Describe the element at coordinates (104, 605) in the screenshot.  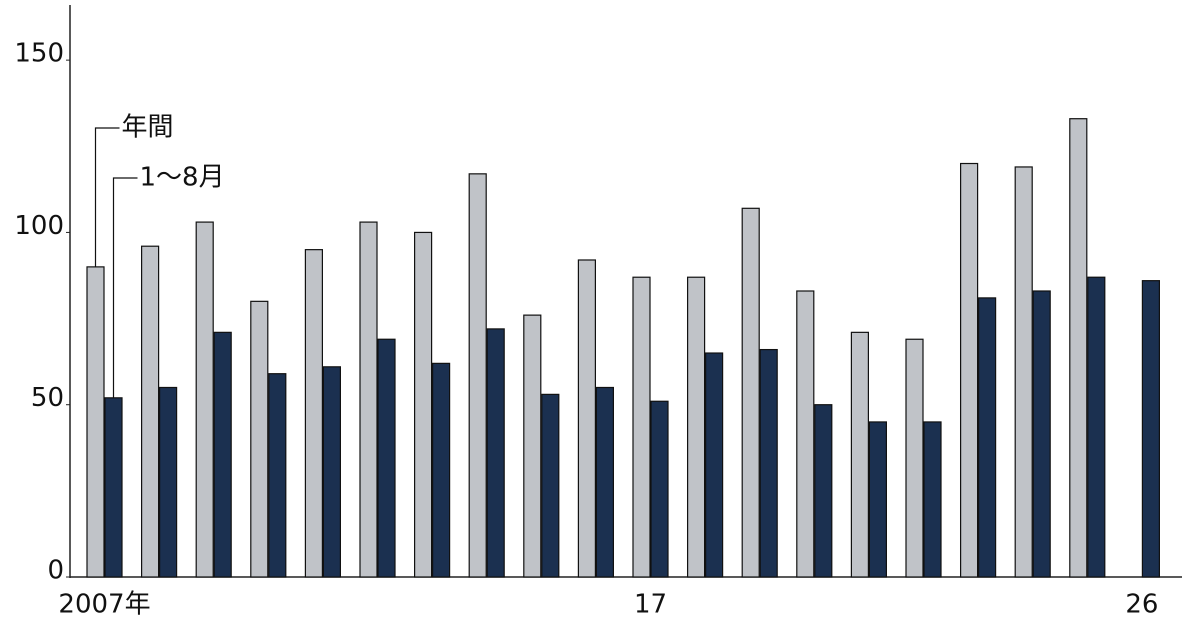
I see `x-tick-label: 2007年` at that location.